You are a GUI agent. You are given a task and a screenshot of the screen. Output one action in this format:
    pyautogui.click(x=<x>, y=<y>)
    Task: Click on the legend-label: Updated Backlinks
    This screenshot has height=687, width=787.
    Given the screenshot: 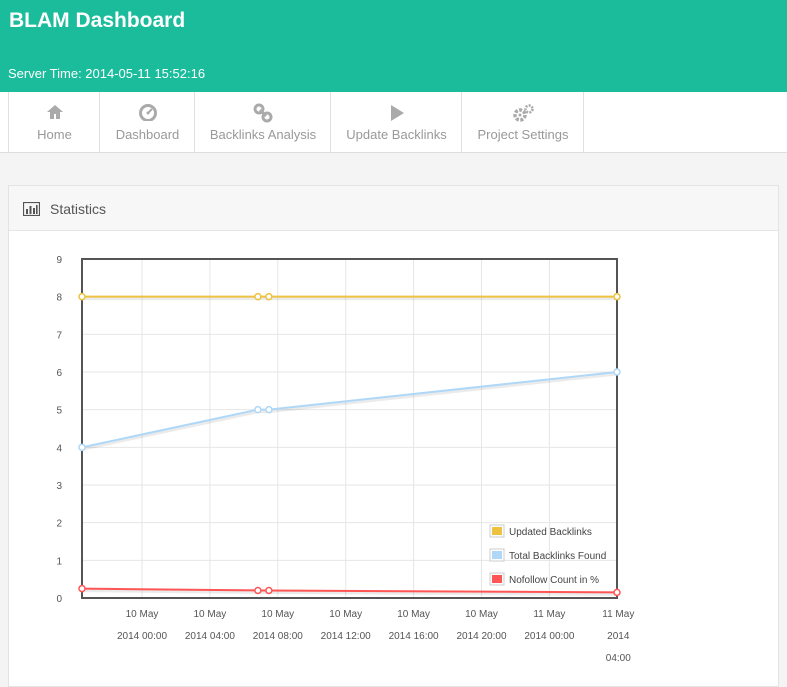 What is the action you would take?
    pyautogui.click(x=550, y=532)
    